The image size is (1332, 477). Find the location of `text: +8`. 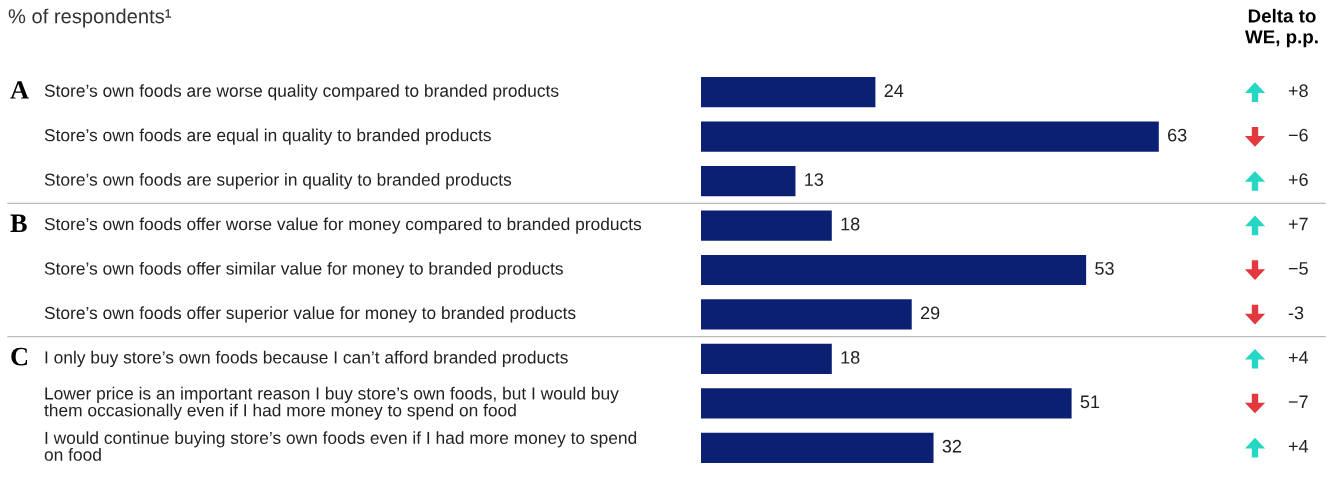

text: +8 is located at coordinates (1298, 91).